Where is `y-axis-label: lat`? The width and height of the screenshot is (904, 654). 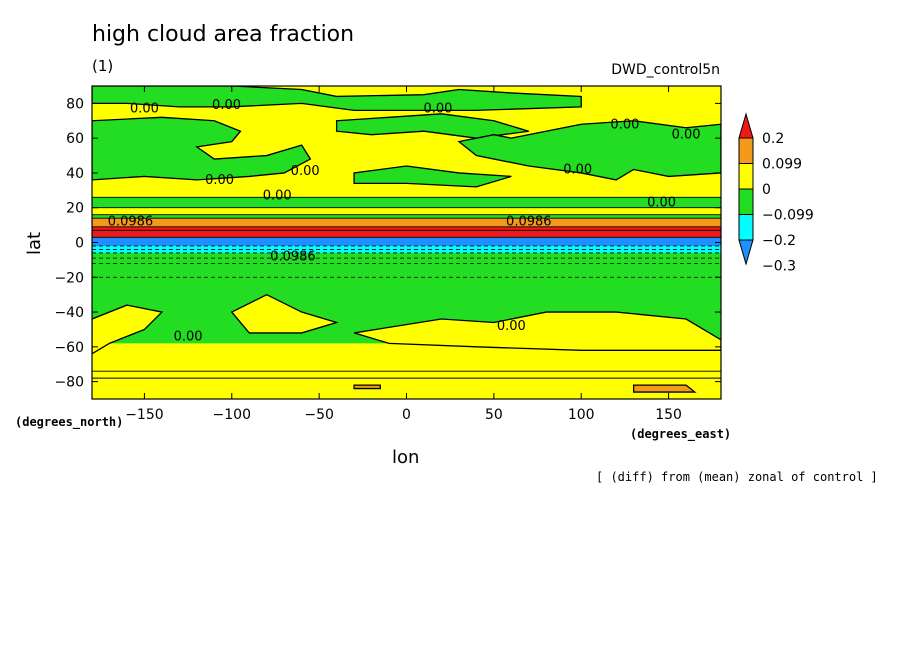
y-axis-label: lat is located at coordinates (34, 243).